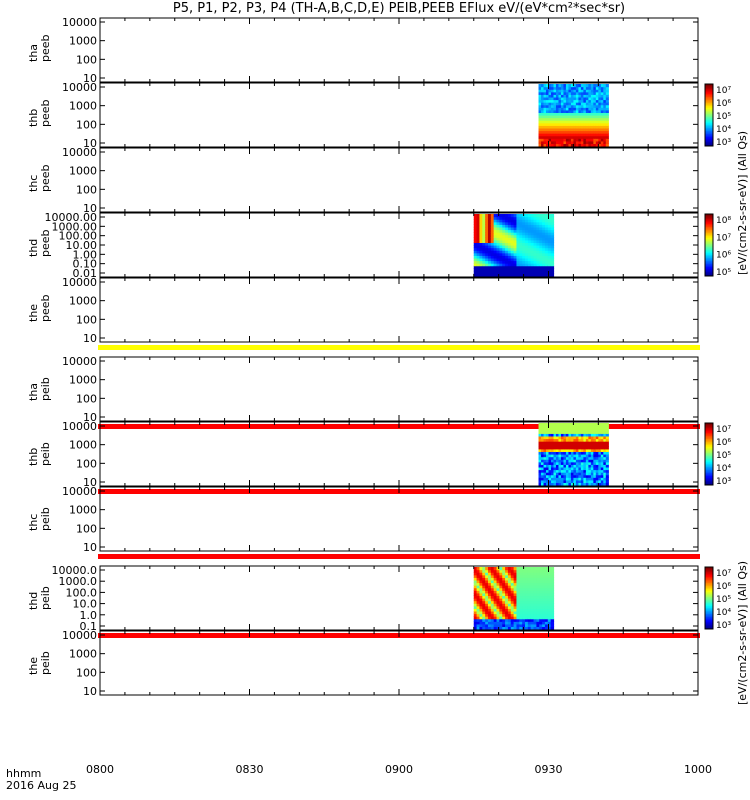 This screenshot has height=800, width=750. What do you see at coordinates (399, 389) in the screenshot?
I see `panel-tha-peib-frame` at bounding box center [399, 389].